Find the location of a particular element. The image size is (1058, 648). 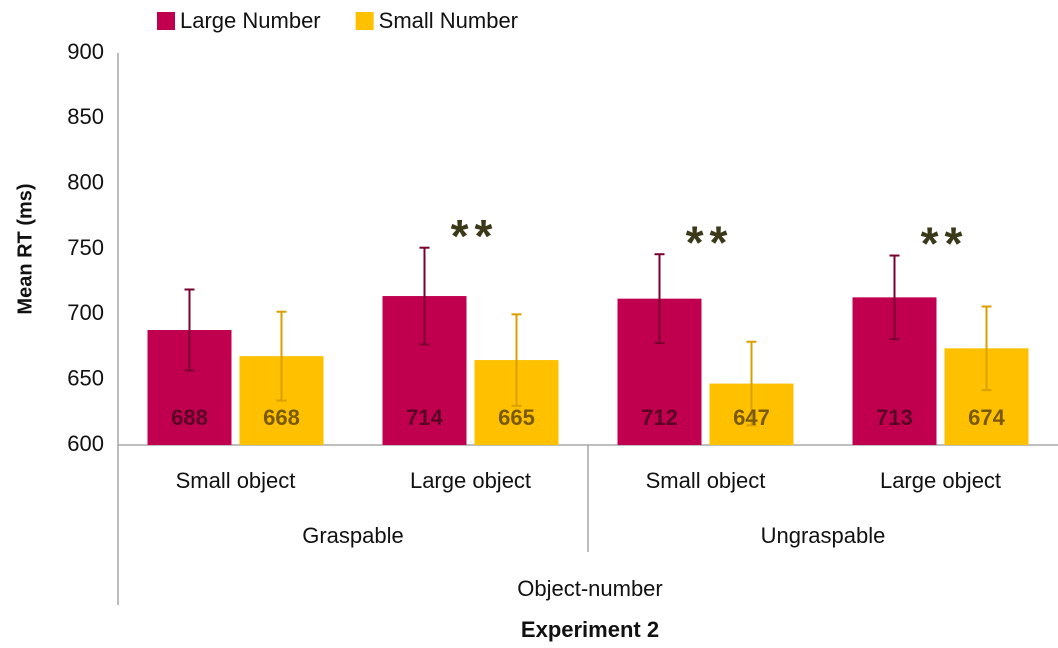

y-axis-label: Mean RT (ms) is located at coordinates (25, 248).